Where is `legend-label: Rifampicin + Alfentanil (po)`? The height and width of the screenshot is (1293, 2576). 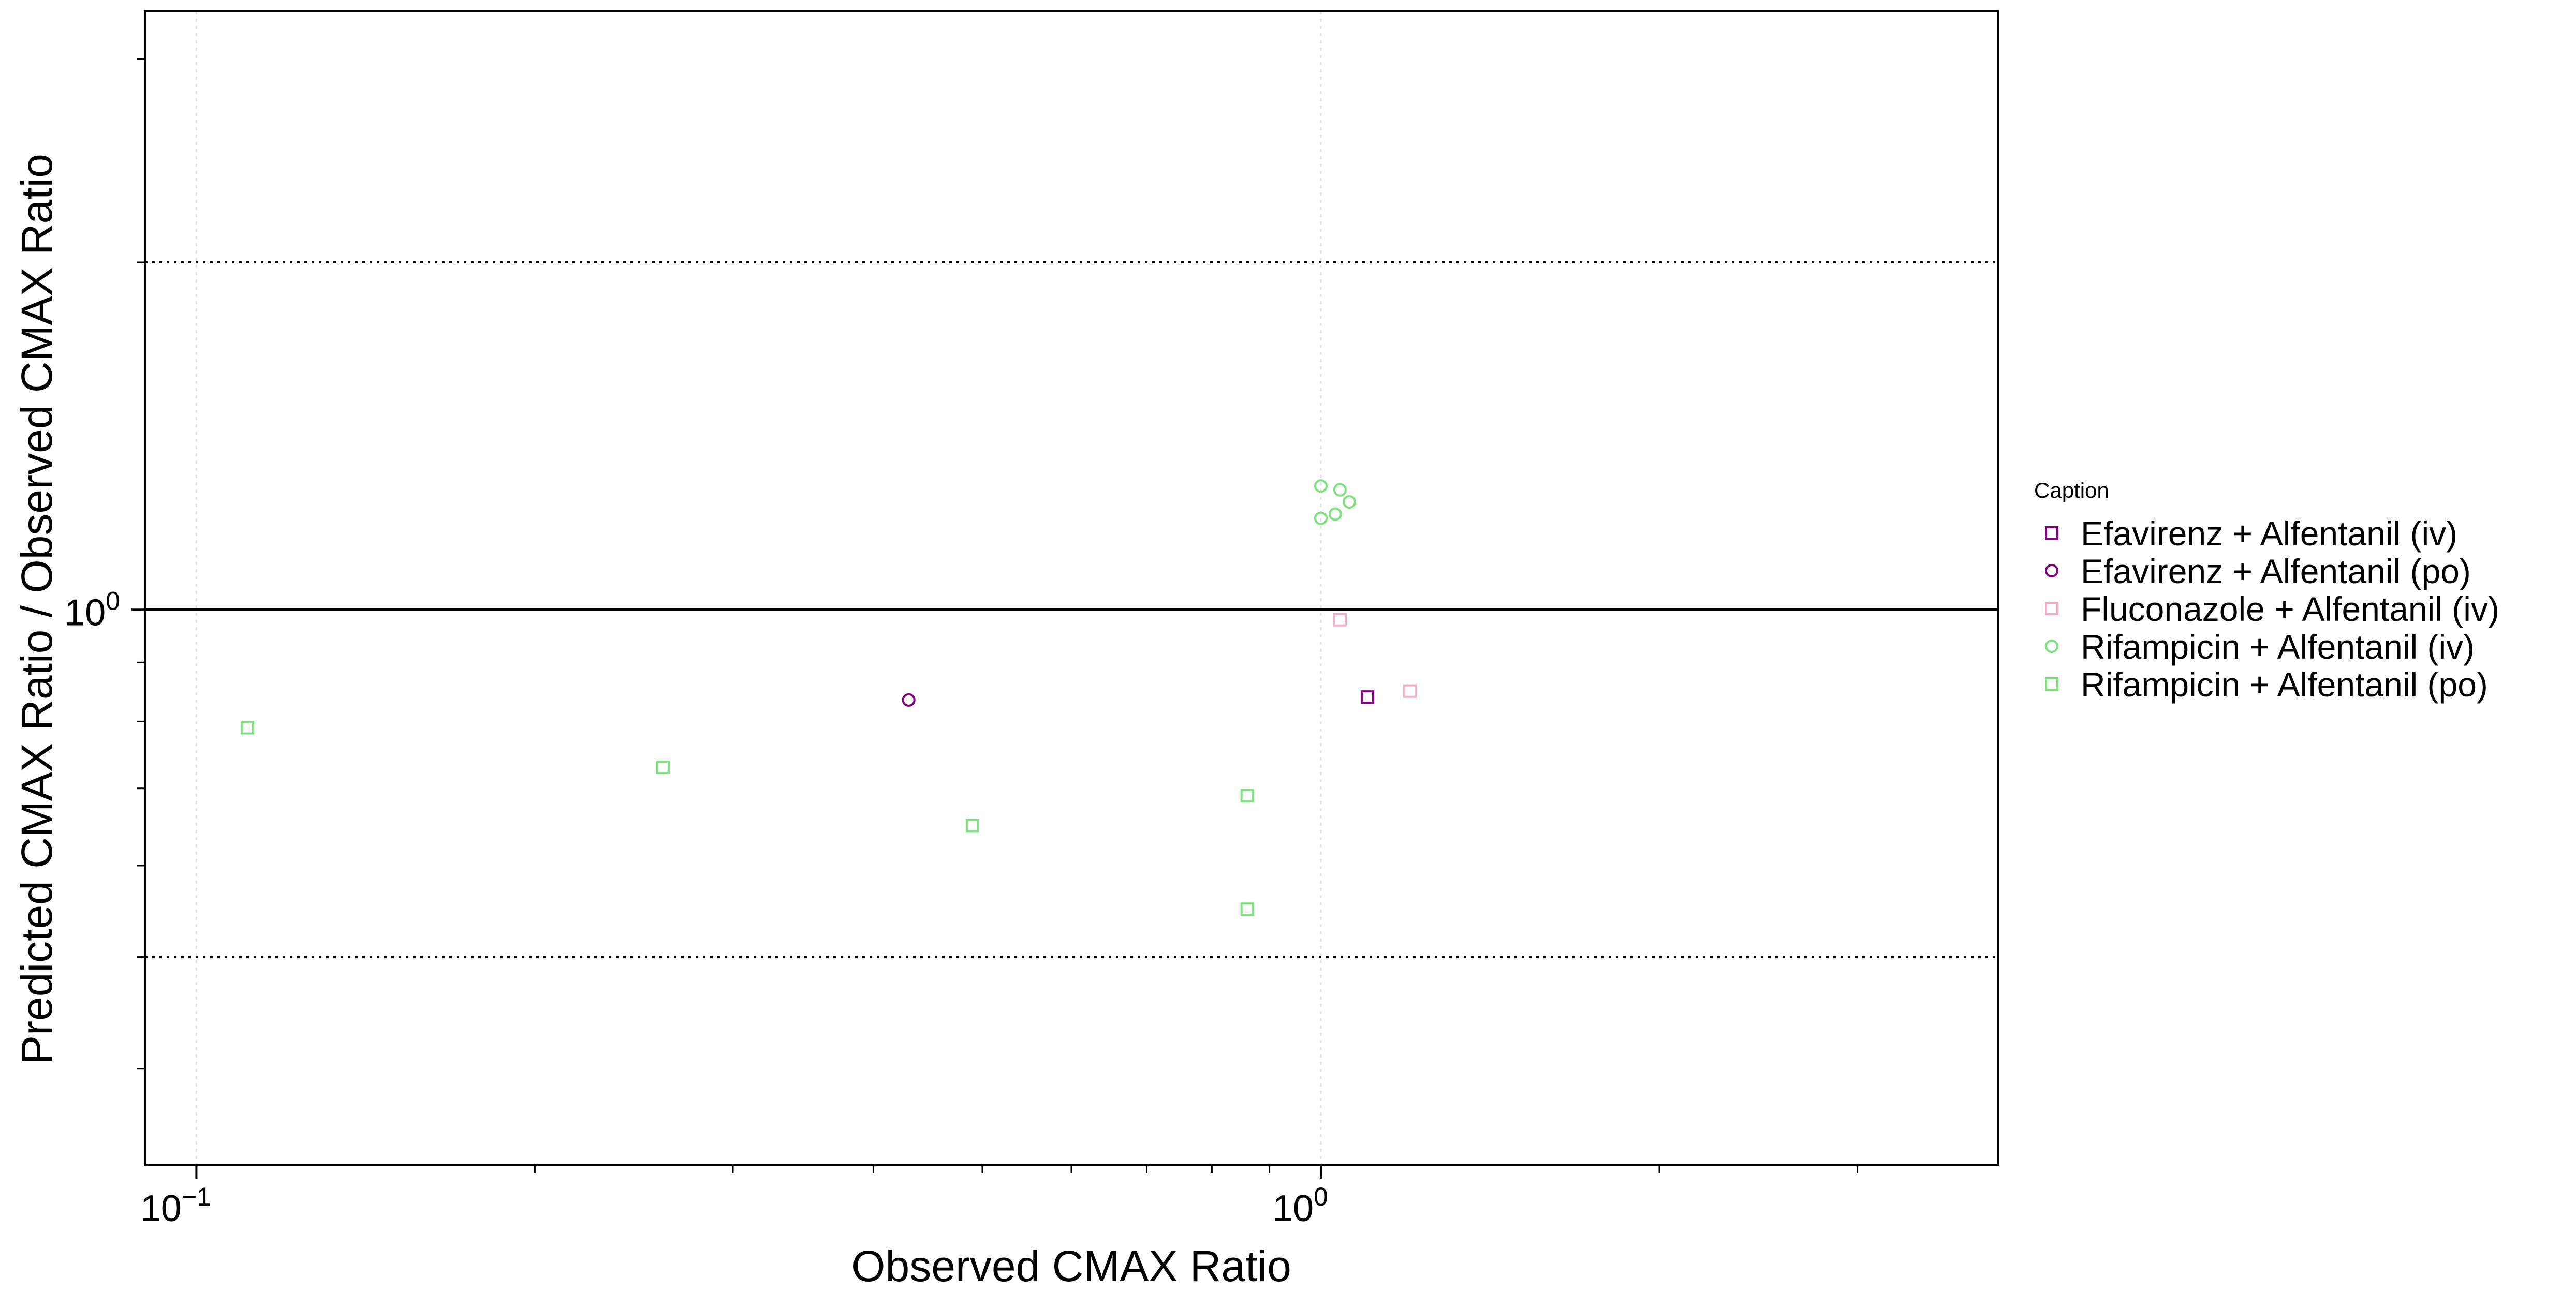 legend-label: Rifampicin + Alfentanil (po) is located at coordinates (2285, 684).